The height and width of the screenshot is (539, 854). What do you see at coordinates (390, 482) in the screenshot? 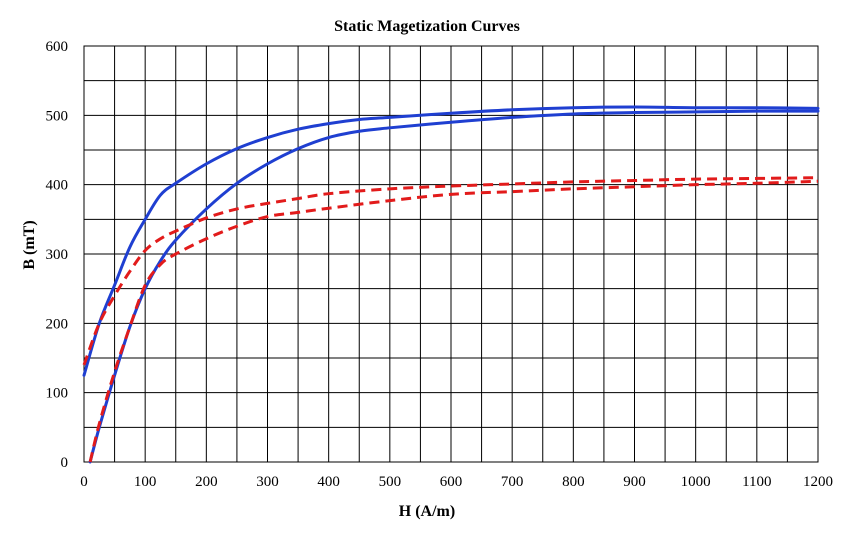
I see `x-tick-label: 500` at bounding box center [390, 482].